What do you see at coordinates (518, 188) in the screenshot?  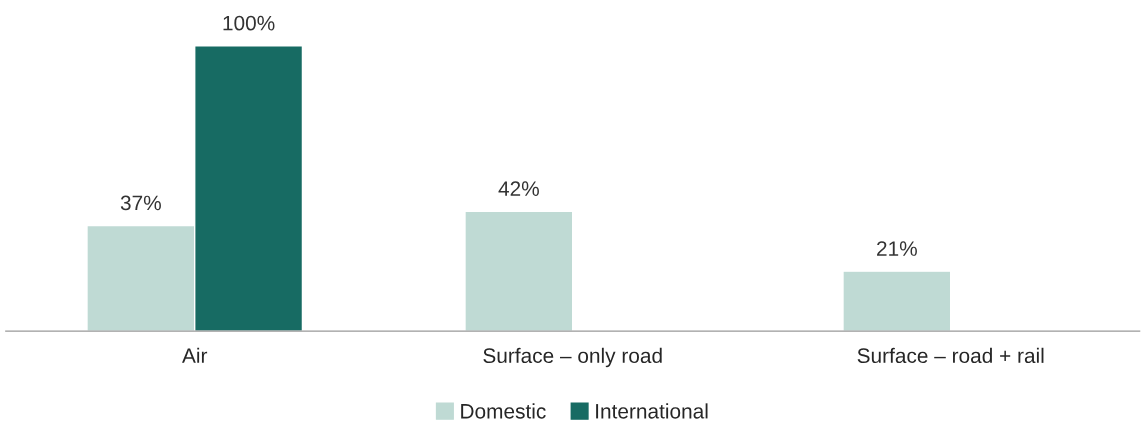 I see `data-label: 42%` at bounding box center [518, 188].